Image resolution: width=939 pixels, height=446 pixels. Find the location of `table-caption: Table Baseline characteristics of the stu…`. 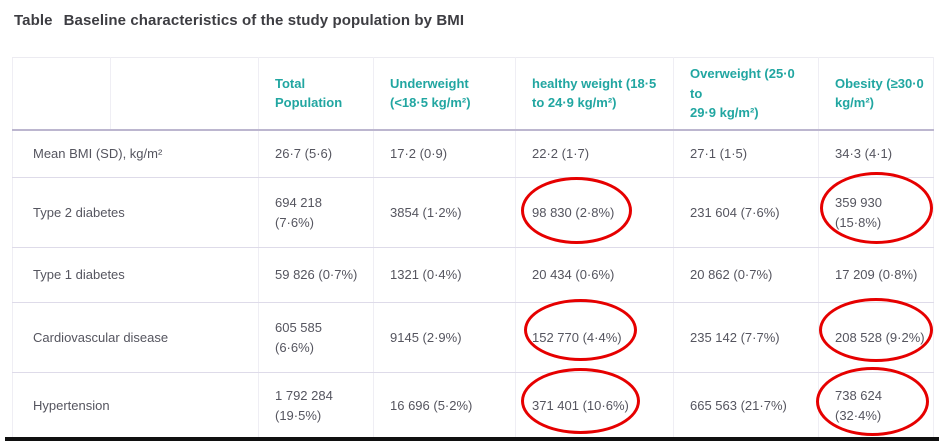

table-caption: Table Baseline characteristics of the stu… is located at coordinates (239, 20).